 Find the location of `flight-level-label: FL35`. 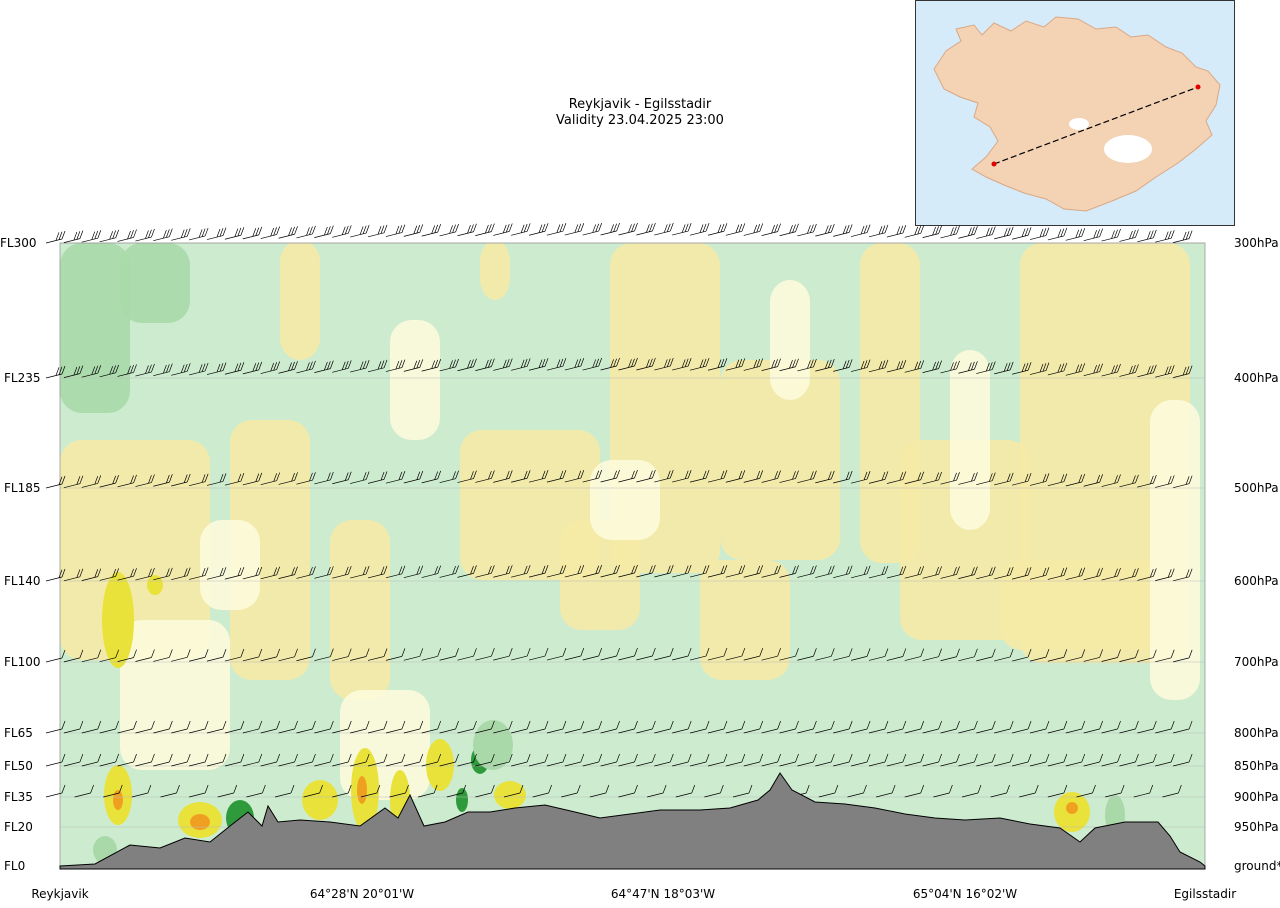

flight-level-label: FL35 is located at coordinates (18, 797).